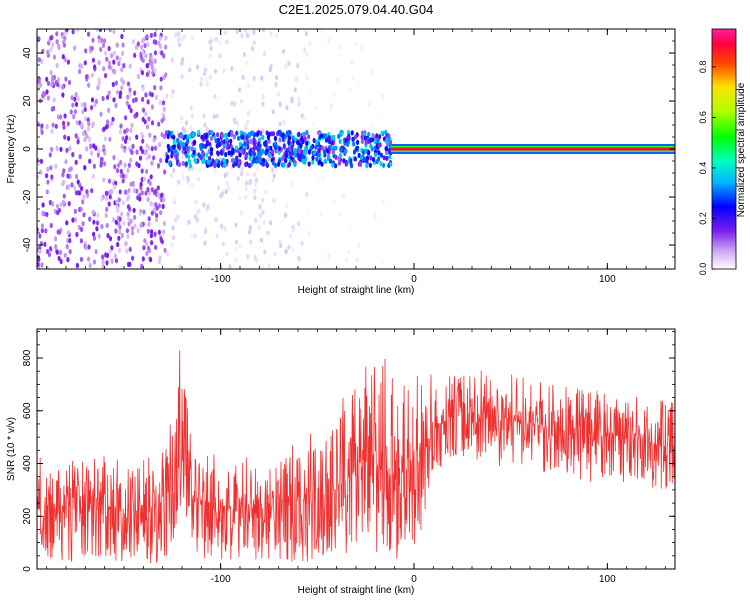 This screenshot has width=750, height=600. I want to click on spectrogram-y-tick-label: 40, so click(27, 53).